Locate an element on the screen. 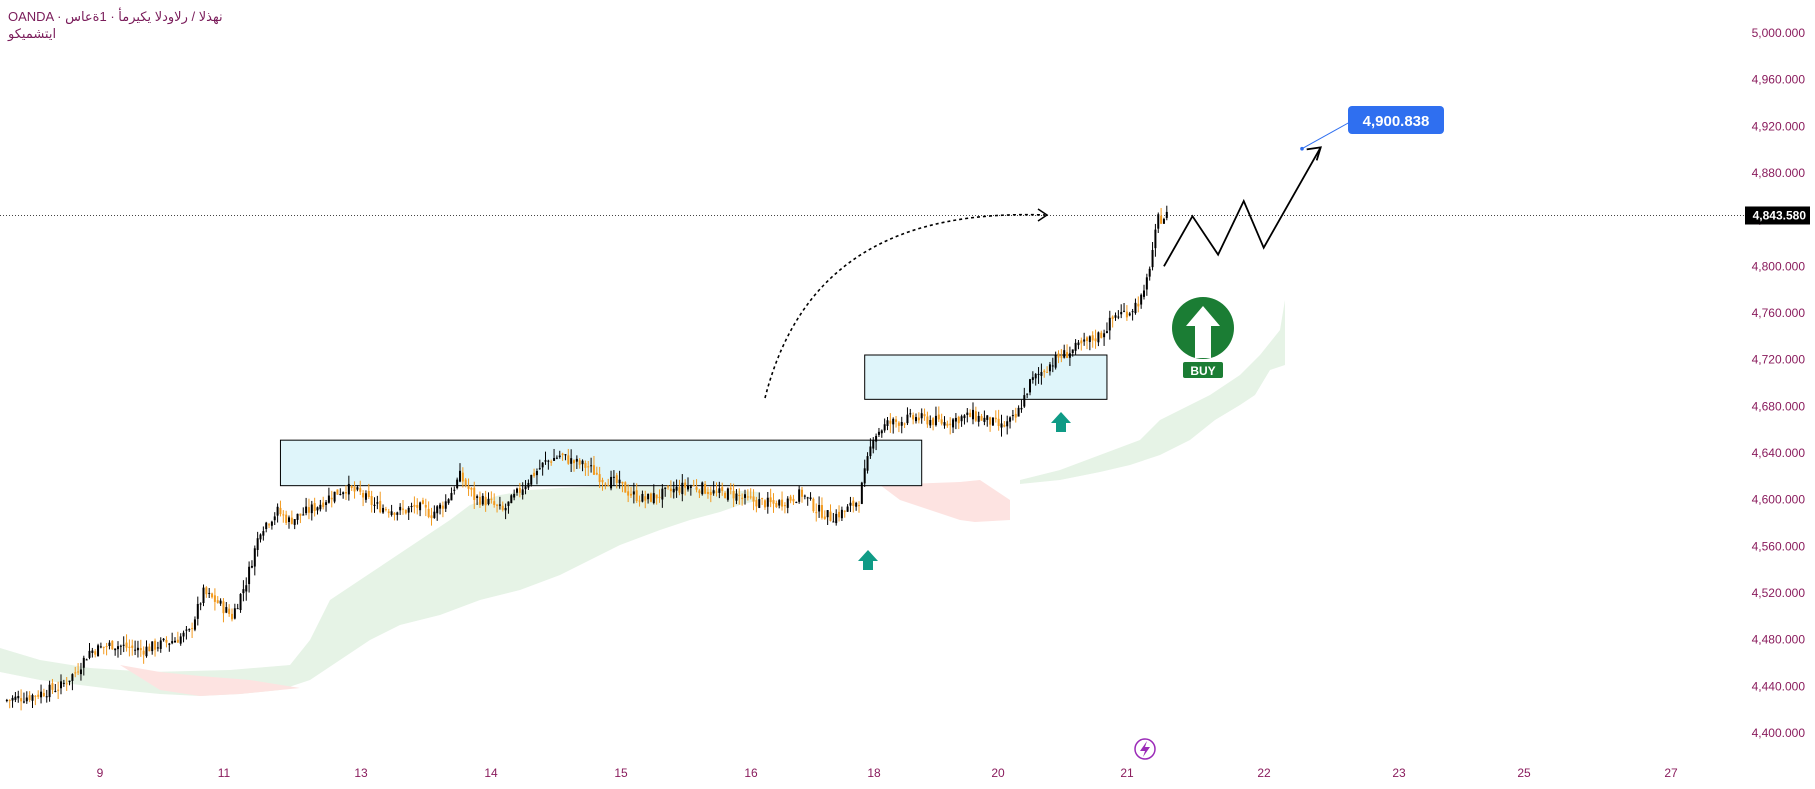 The height and width of the screenshot is (789, 1815). range-zones is located at coordinates (693, 420).